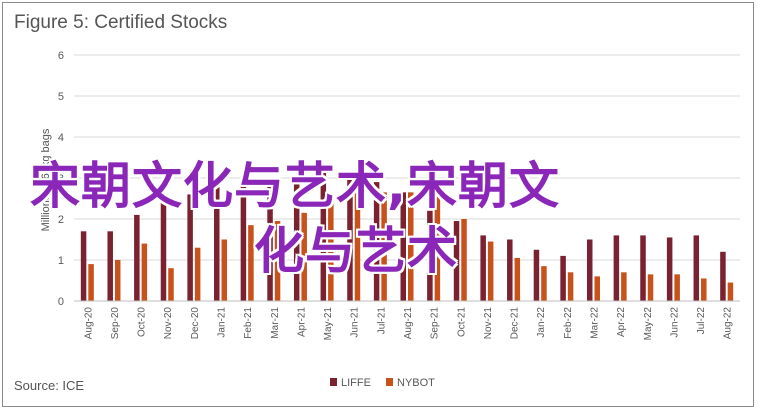 The height and width of the screenshot is (411, 758). I want to click on x-tick-label: Sep-20, so click(115, 323).